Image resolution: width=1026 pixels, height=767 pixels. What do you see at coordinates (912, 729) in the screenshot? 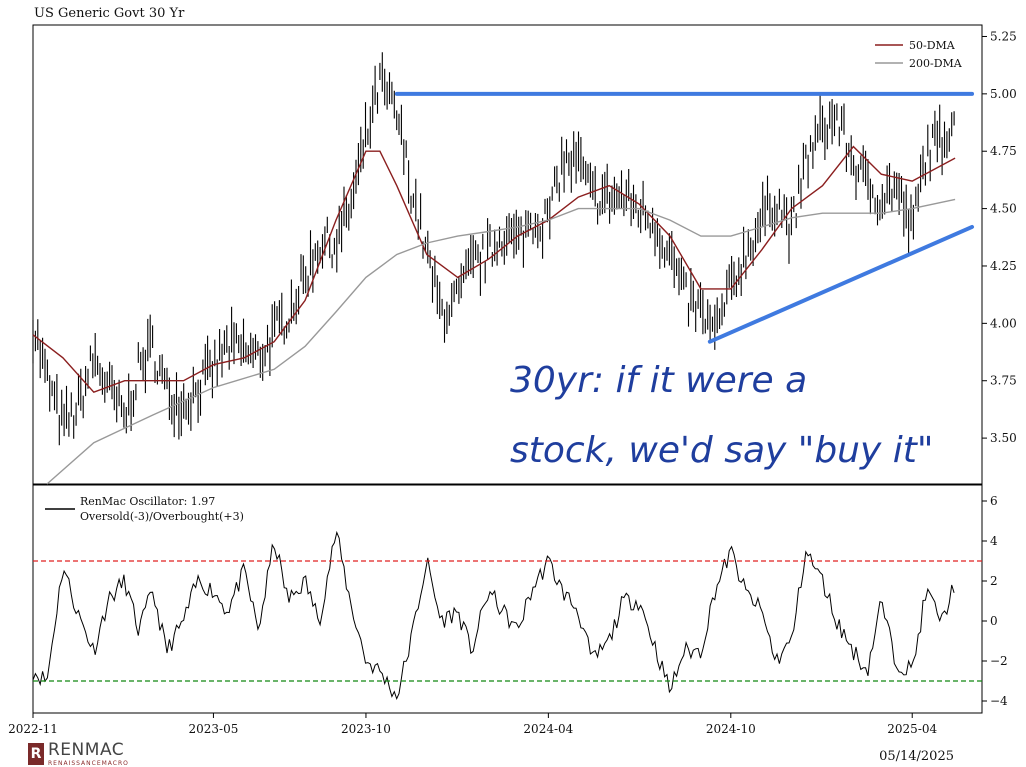
I see `x-tick-label: 2025-04` at bounding box center [912, 729].